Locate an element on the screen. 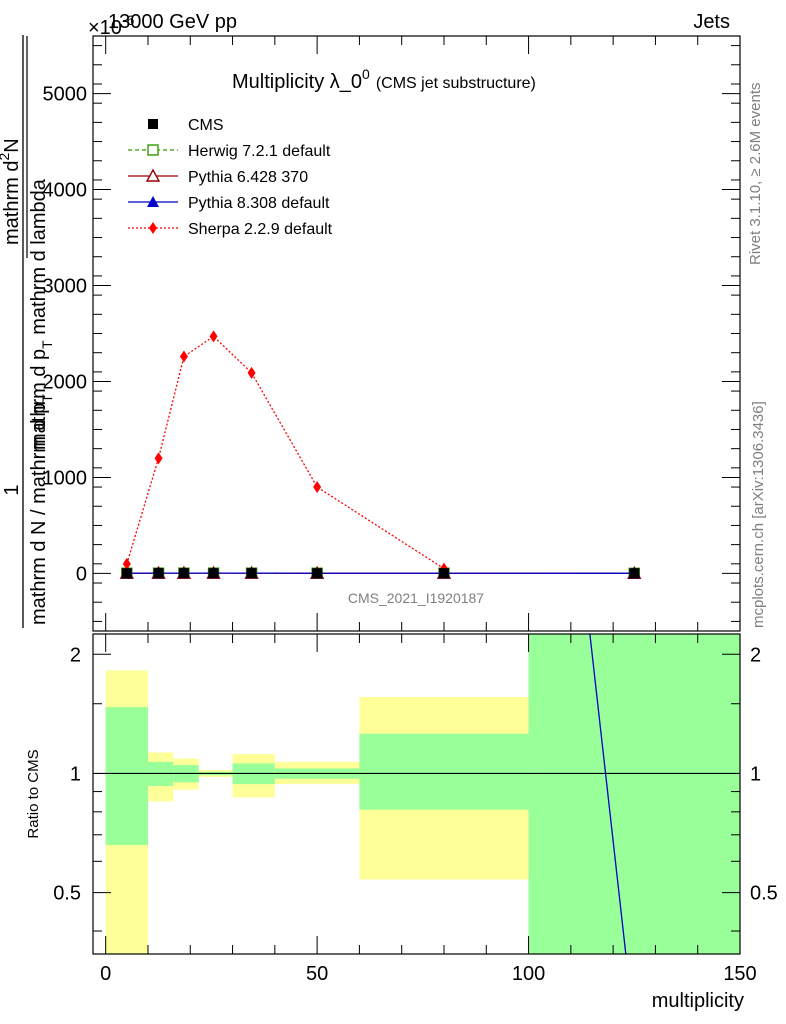  ratio-line-pythia8 is located at coordinates (608, 794).